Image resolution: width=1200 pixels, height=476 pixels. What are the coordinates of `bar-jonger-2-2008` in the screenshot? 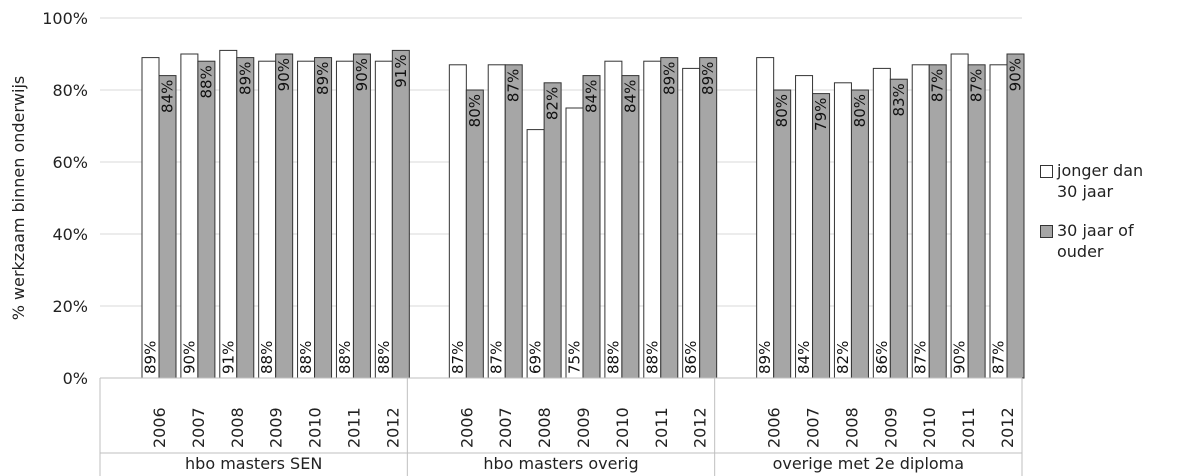 It's located at (842, 230).